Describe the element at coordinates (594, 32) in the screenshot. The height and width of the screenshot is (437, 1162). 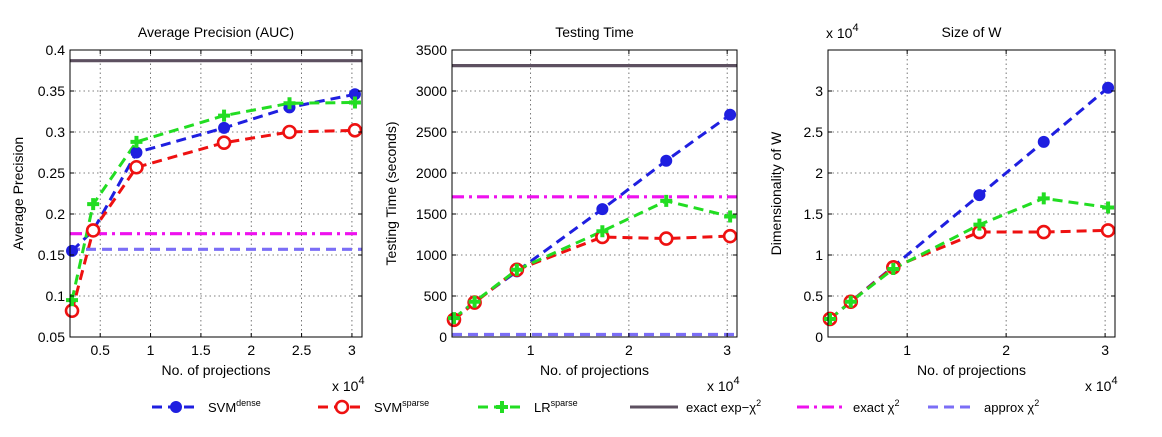
I see `chart-title: Testing Time` at that location.